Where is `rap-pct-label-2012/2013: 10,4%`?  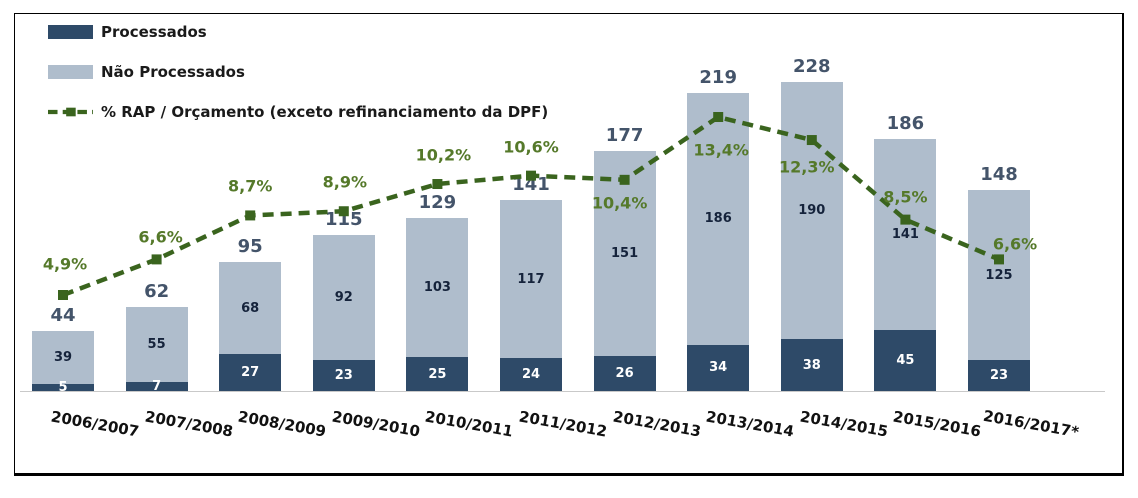 rap-pct-label-2012/2013: 10,4% is located at coordinates (619, 203).